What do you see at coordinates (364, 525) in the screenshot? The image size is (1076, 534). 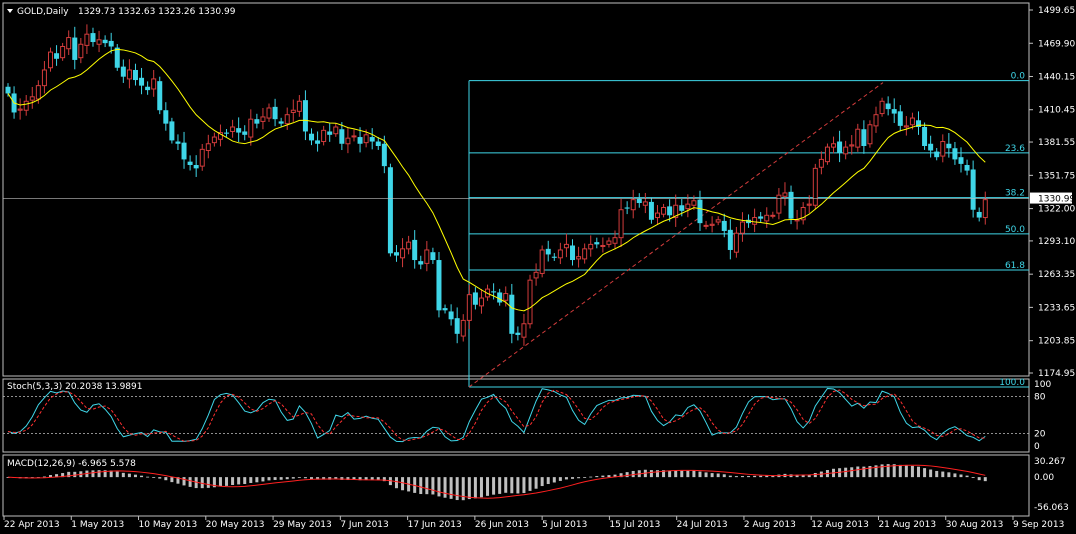 I see `time-tick-label: 7 Jun 2013` at bounding box center [364, 525].